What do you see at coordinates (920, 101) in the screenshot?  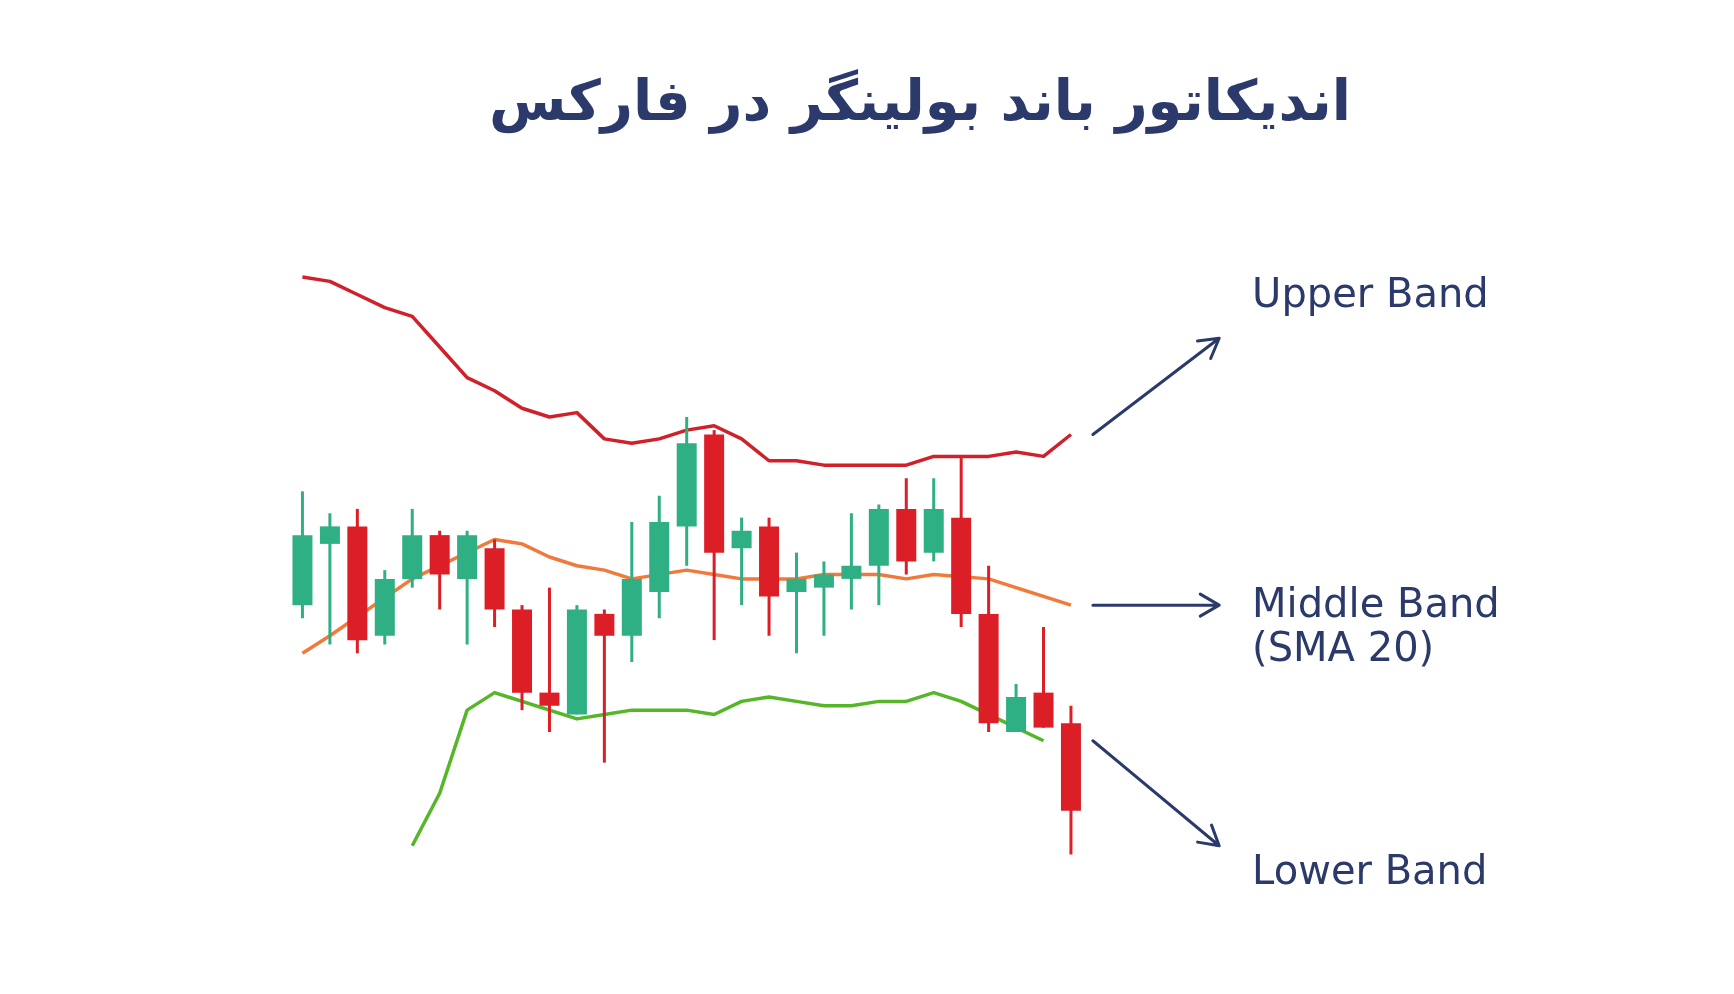 I see `chart-title: اندیکاتور باند بولینگر در فارکس` at bounding box center [920, 101].